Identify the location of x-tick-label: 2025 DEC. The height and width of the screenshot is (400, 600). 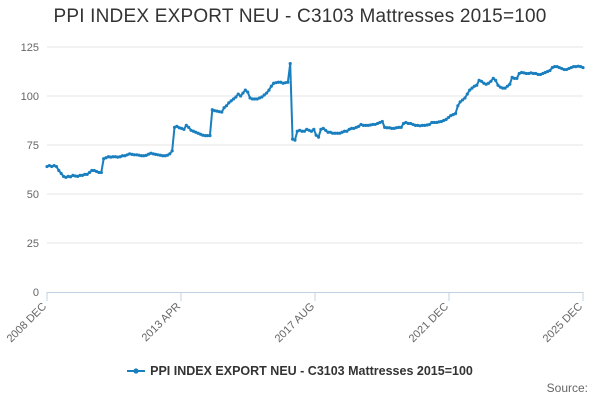
(563, 323).